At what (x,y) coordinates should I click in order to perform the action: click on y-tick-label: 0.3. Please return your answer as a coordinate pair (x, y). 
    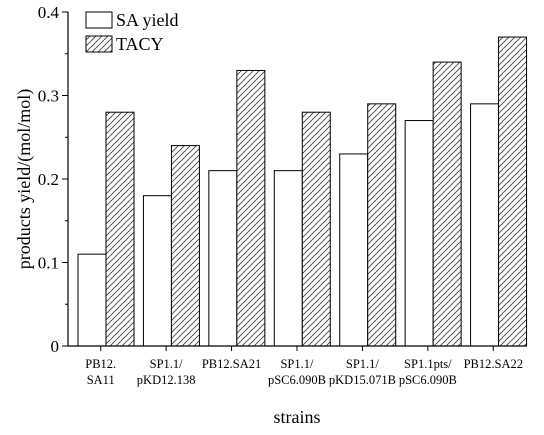
    Looking at the image, I should click on (48, 96).